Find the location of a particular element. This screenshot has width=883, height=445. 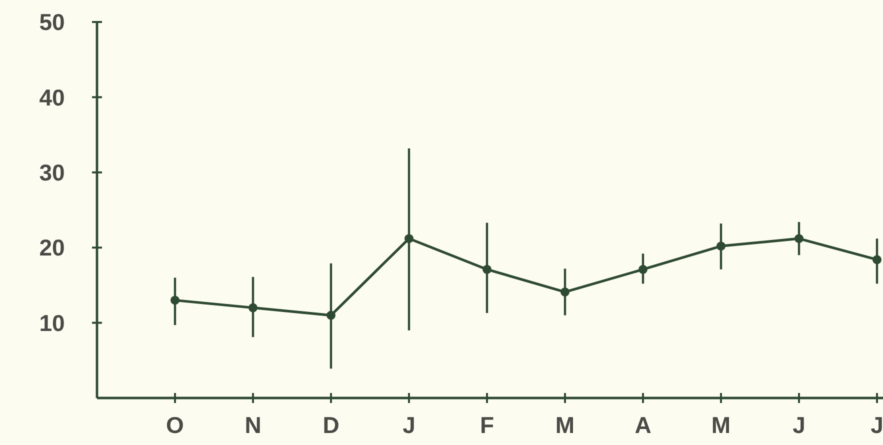

y-tick-label: 20 is located at coordinates (52, 247).